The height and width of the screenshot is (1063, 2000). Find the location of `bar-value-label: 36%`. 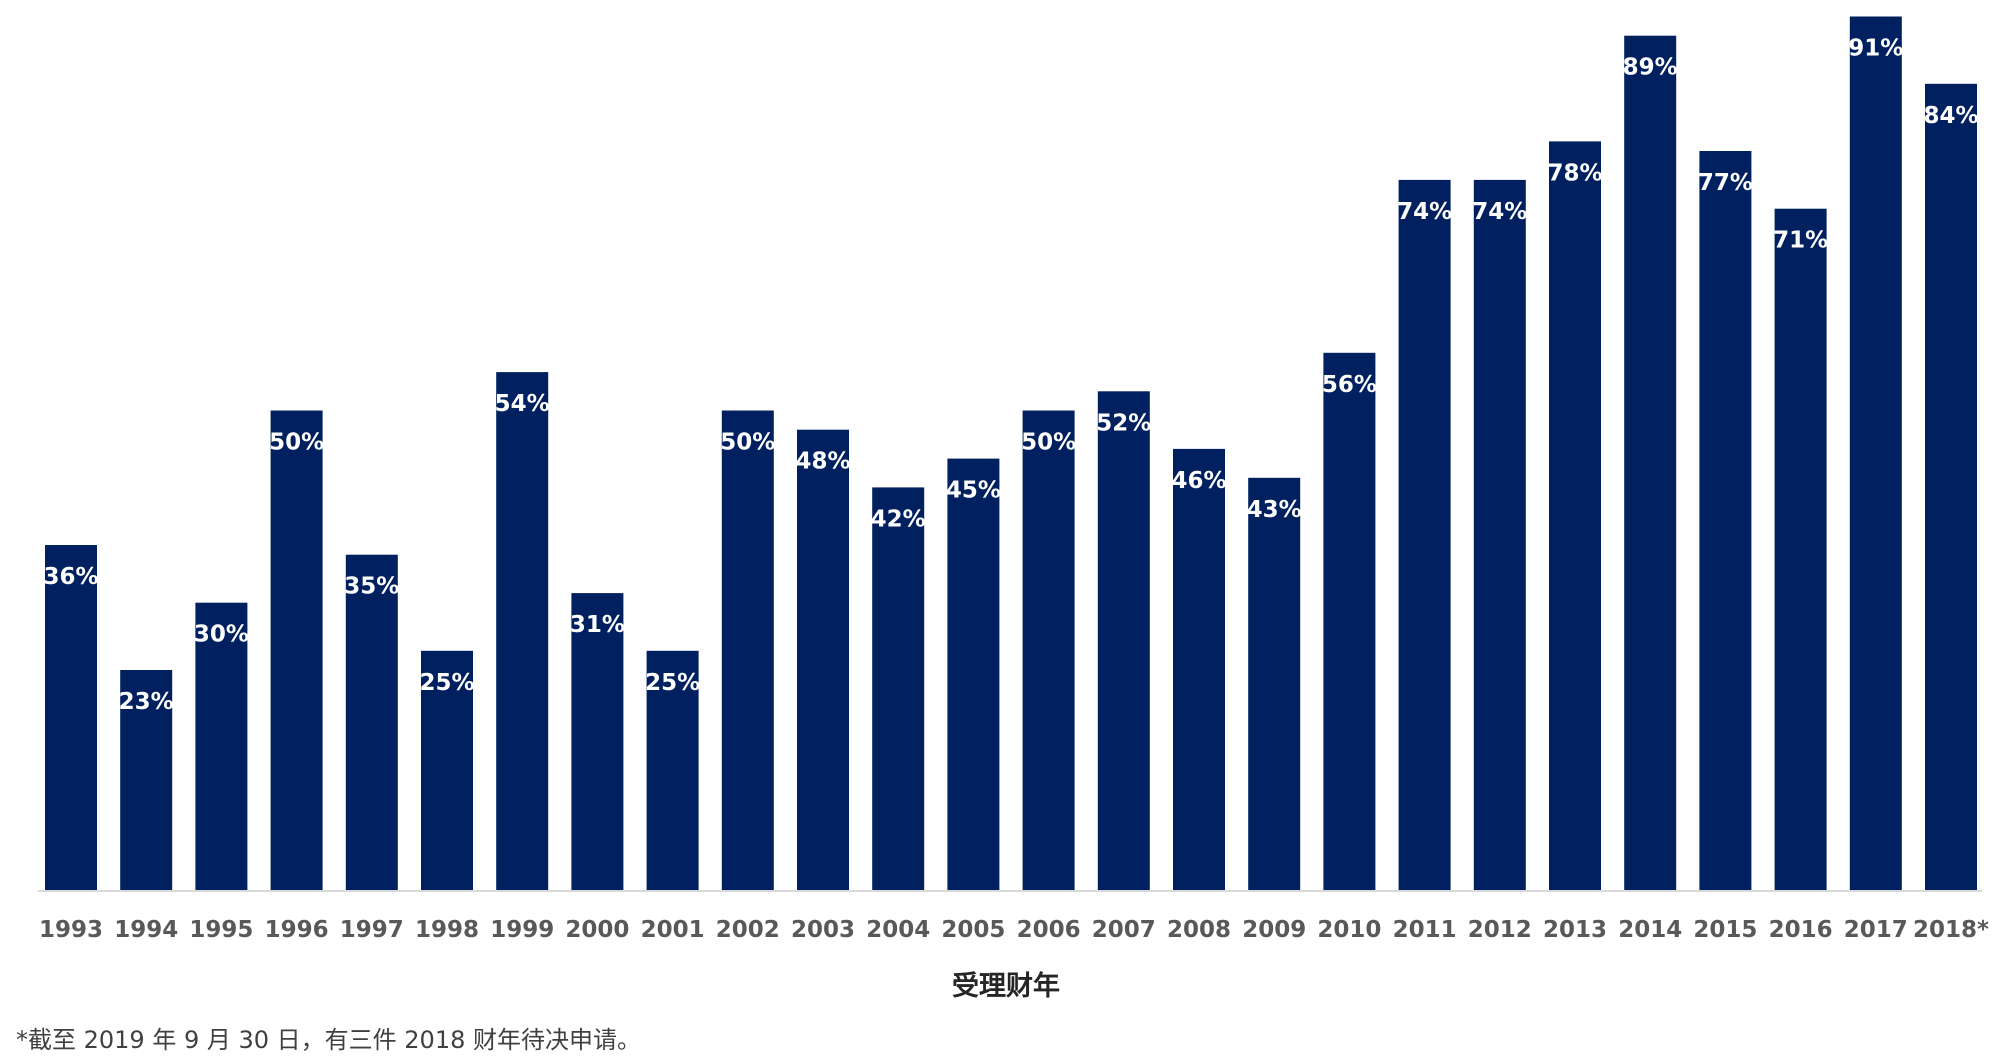

bar-value-label: 36% is located at coordinates (70, 577).